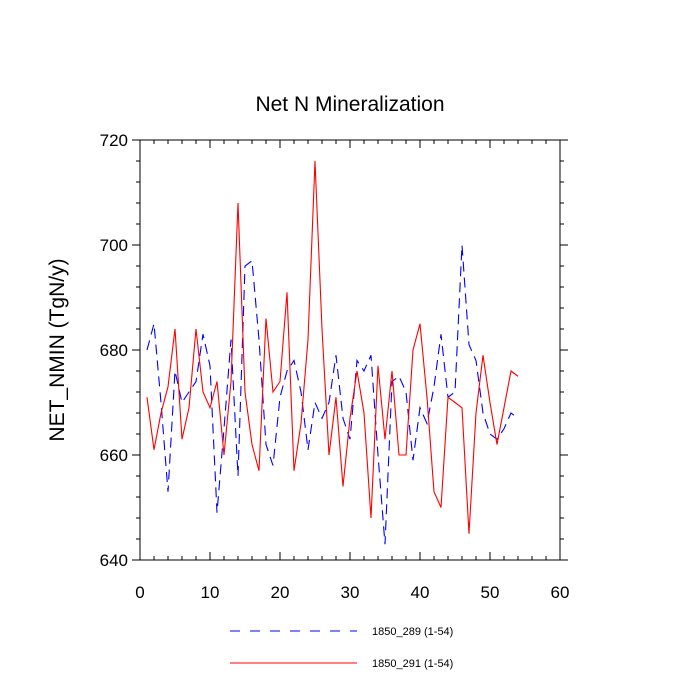 This screenshot has height=700, width=700. What do you see at coordinates (114, 140) in the screenshot?
I see `y-tick-label: 720` at bounding box center [114, 140].